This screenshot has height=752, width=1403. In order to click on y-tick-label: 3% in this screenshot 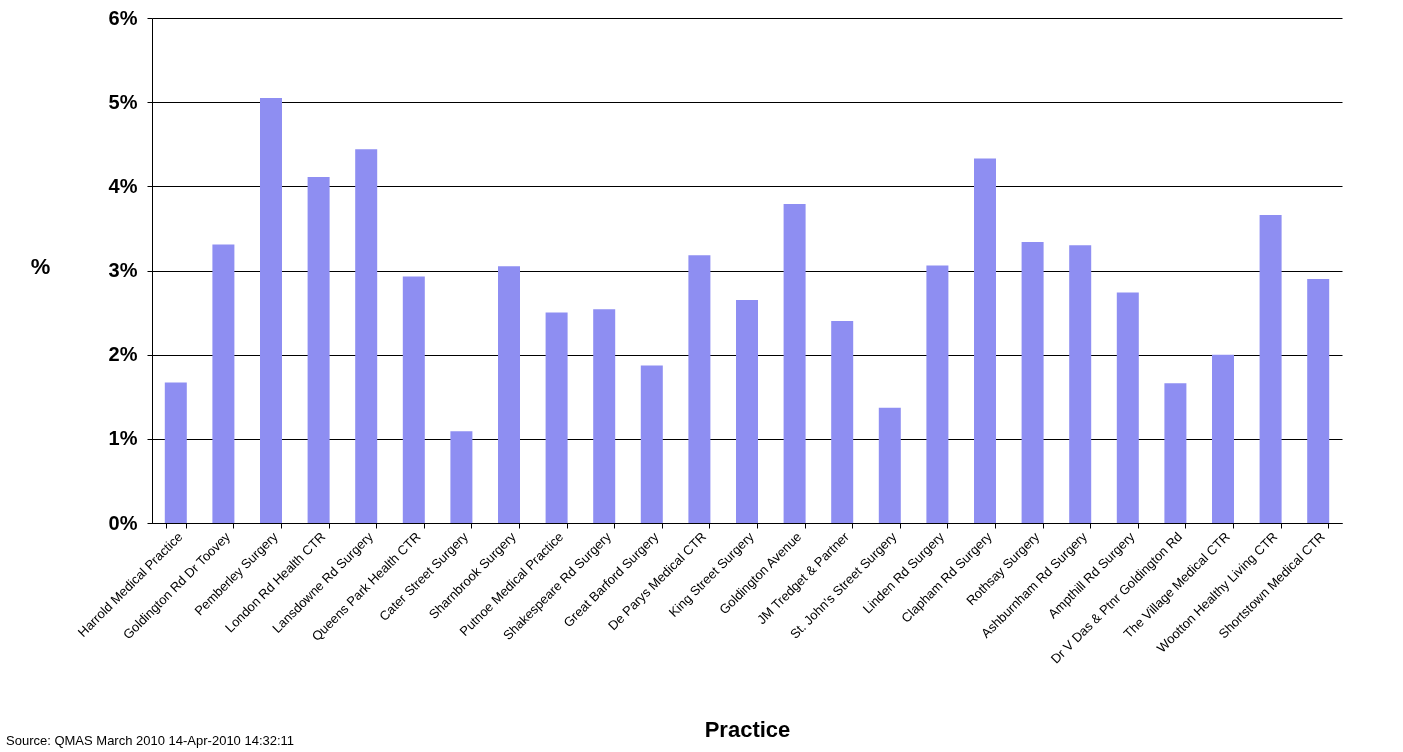, I will do `click(123, 270)`.